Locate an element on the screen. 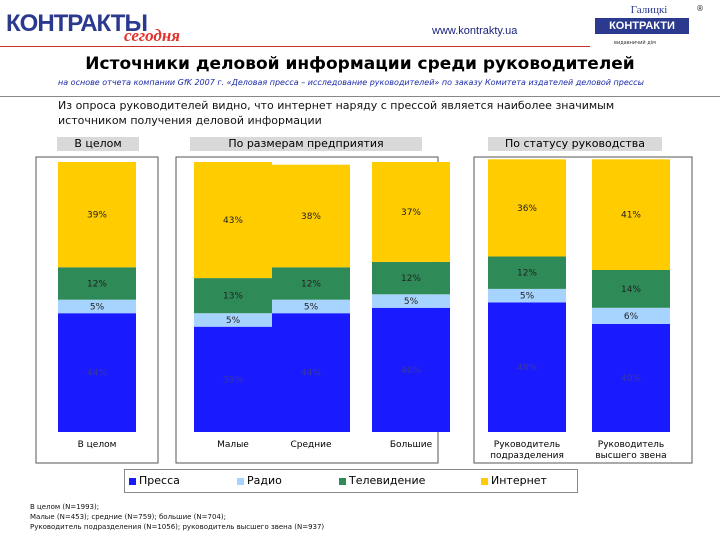 This screenshot has height=540, width=720. website-link: www.kontrakty.ua is located at coordinates (475, 31).